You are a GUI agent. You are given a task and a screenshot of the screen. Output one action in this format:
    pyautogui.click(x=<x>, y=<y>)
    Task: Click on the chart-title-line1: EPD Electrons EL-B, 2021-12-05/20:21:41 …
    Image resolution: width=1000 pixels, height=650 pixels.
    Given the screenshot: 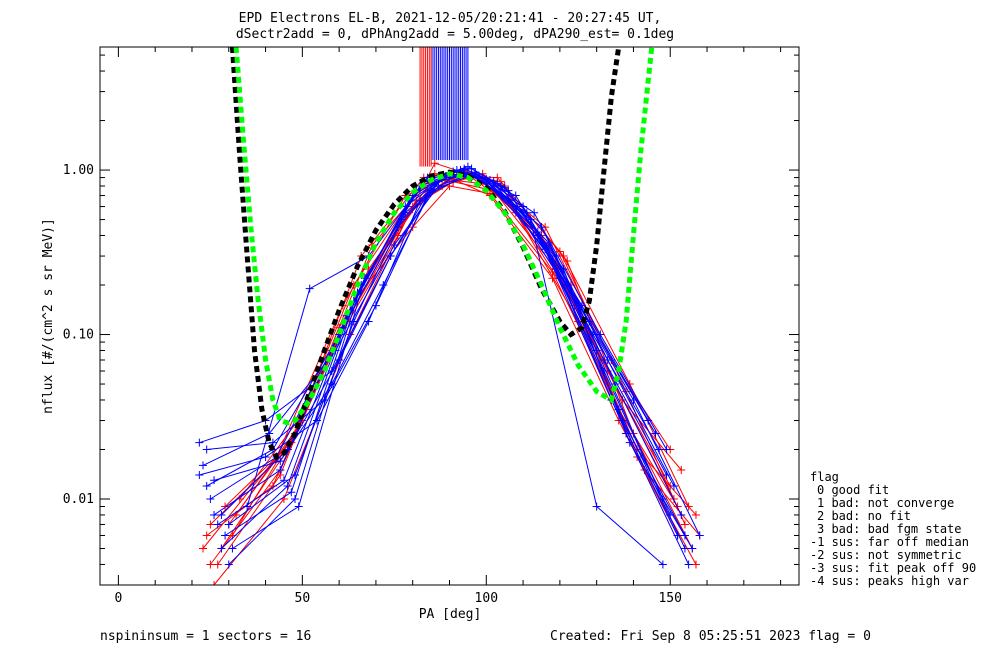 What is the action you would take?
    pyautogui.click(x=450, y=18)
    